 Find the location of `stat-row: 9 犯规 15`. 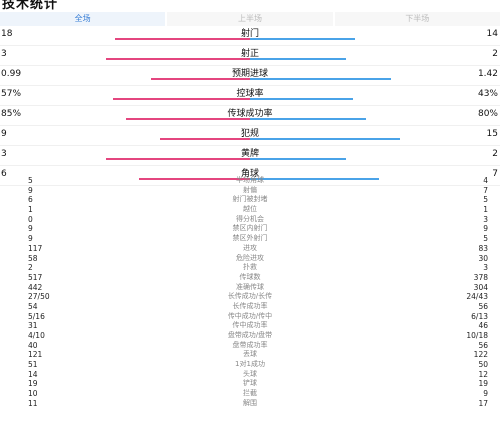

stat-row: 9 犯规 15 is located at coordinates (250, 138).